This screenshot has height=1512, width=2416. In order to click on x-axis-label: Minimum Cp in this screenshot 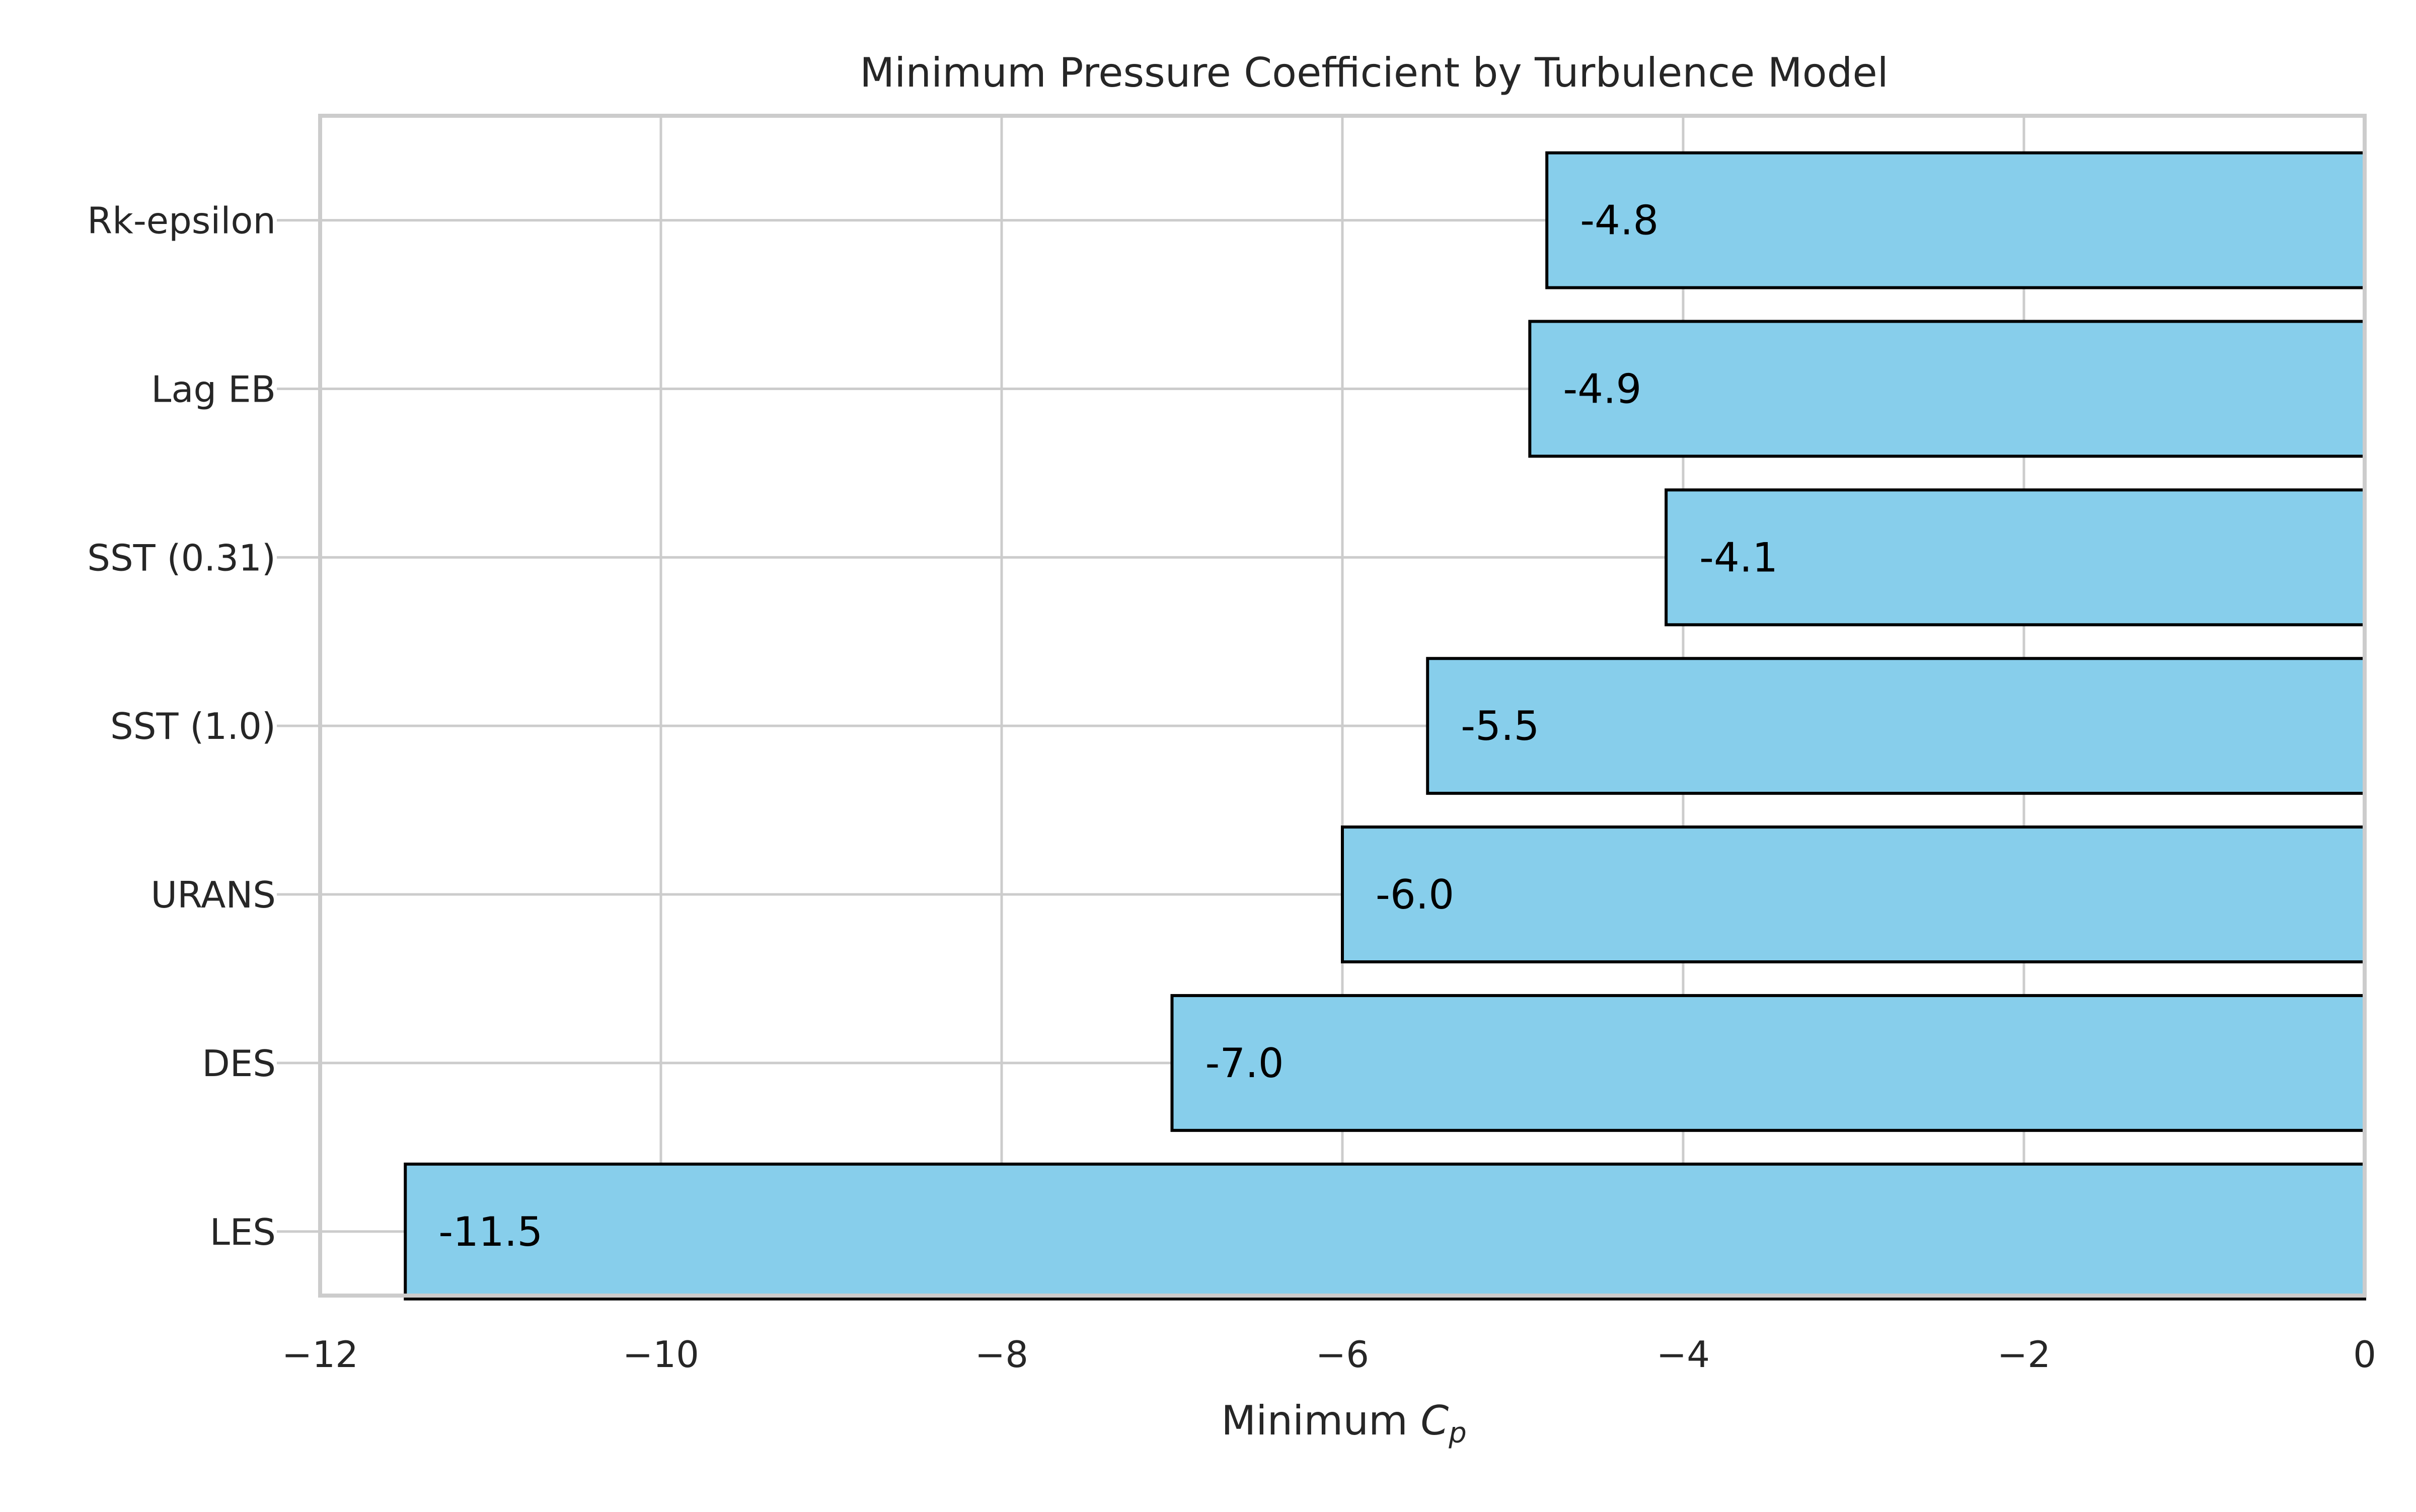, I will do `click(1344, 1423)`.